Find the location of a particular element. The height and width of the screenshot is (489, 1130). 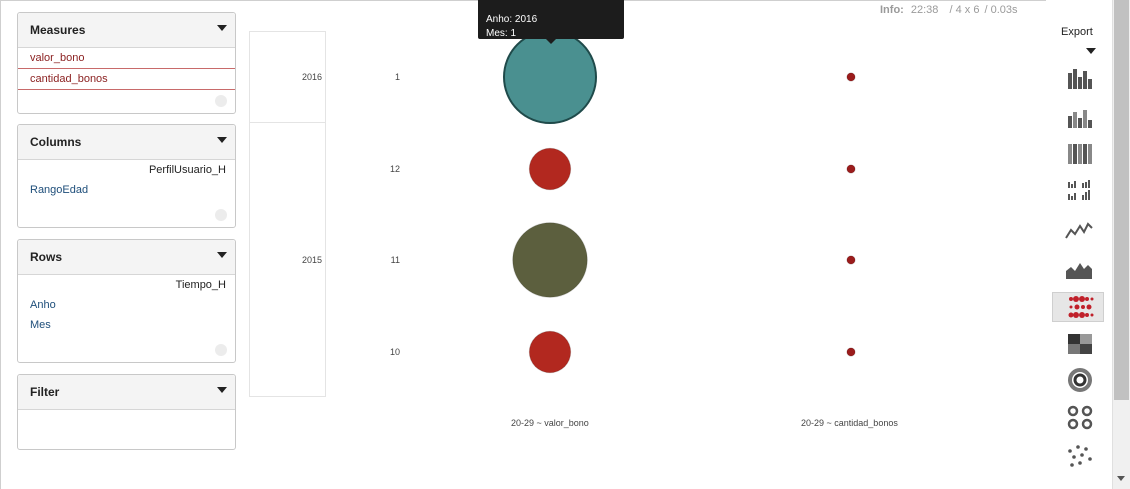

info-bar: Info: 22:38 / 4 x 6 / 0.03s is located at coordinates (949, 10).